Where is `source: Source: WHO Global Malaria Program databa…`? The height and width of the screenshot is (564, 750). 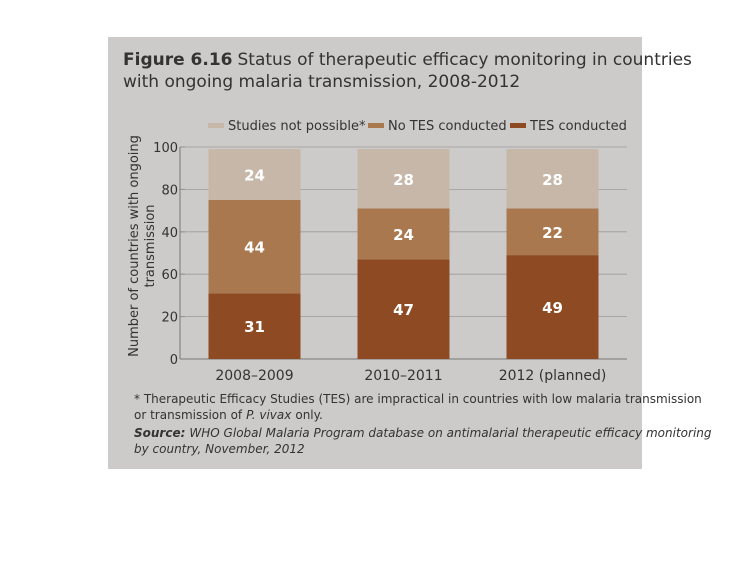
source: Source: WHO Global Malaria Program databa… is located at coordinates (423, 441).